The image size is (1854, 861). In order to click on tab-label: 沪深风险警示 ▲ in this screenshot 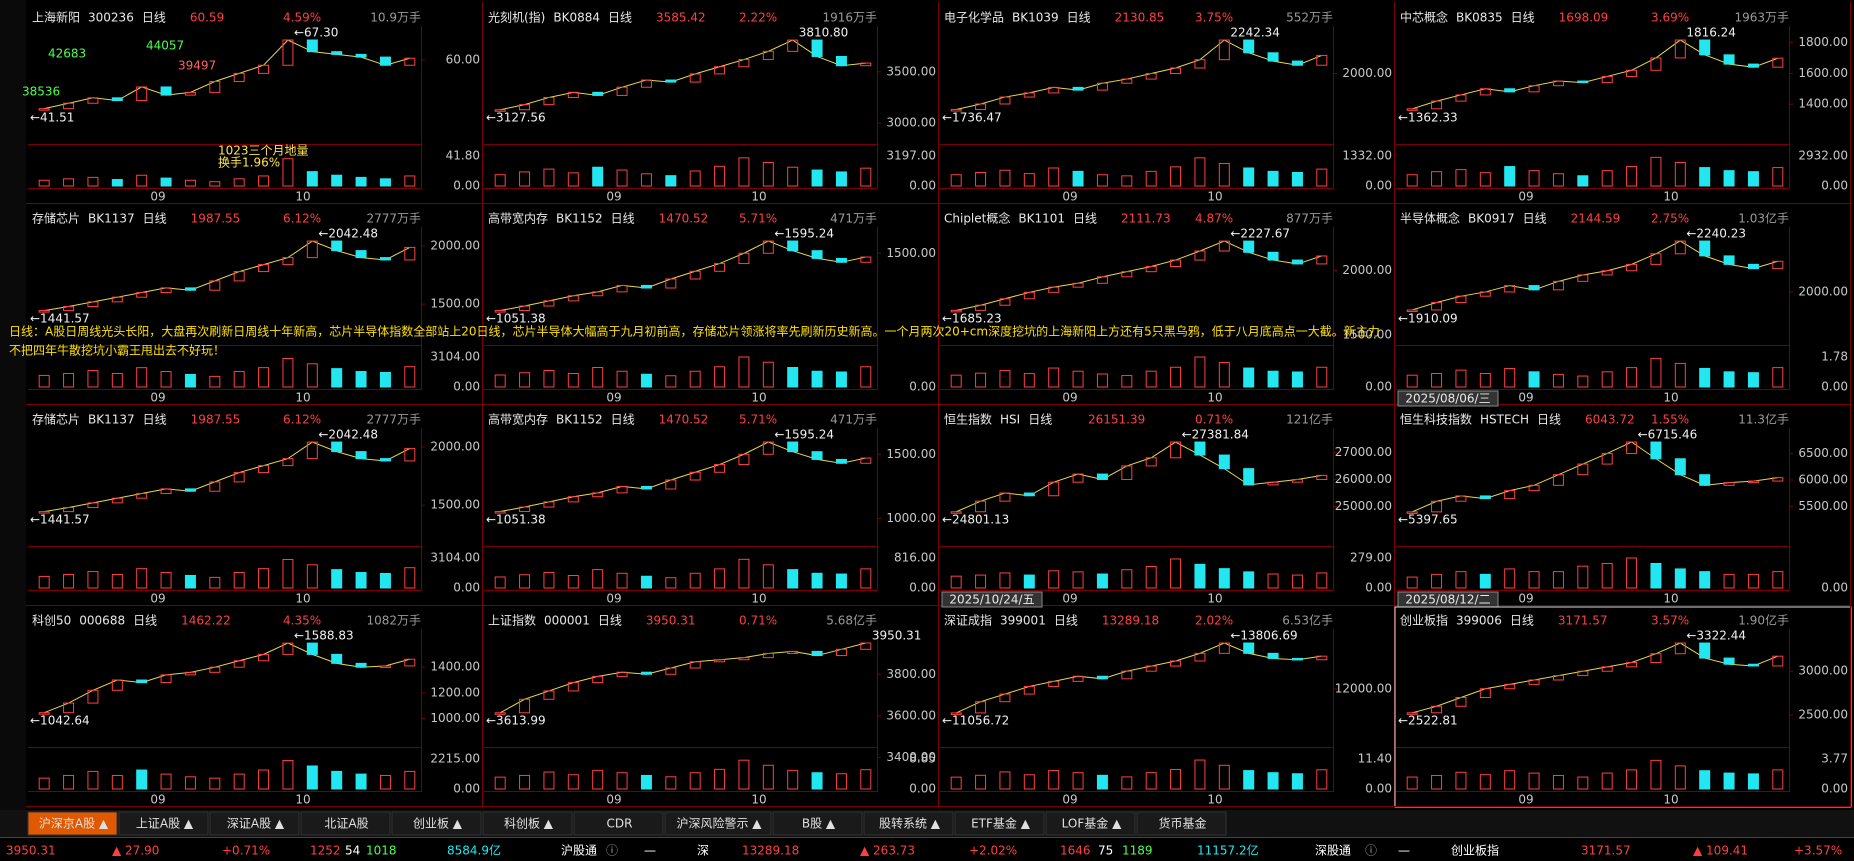, I will do `click(719, 823)`.